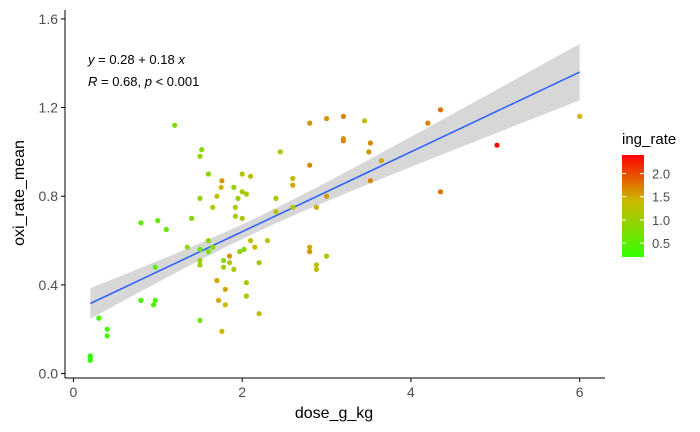 This screenshot has width=700, height=432. Describe the element at coordinates (49, 285) in the screenshot. I see `y-tick-label: 0.4` at that location.